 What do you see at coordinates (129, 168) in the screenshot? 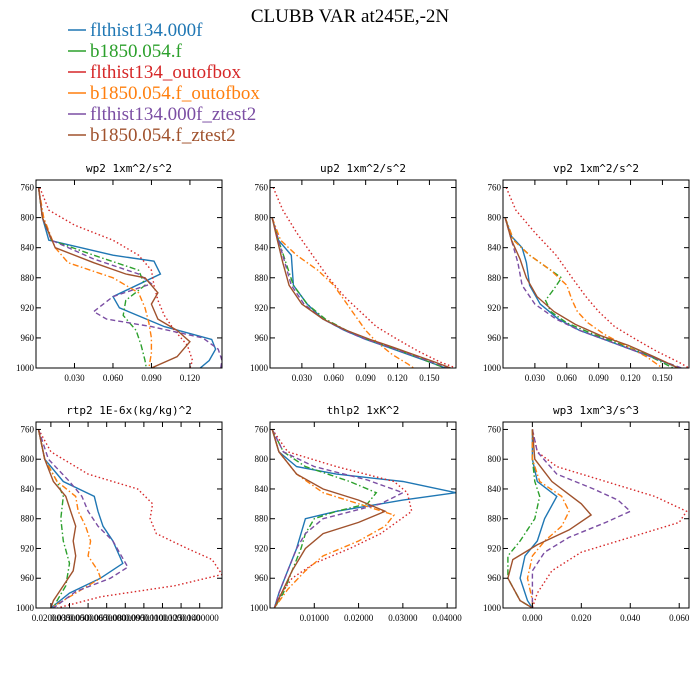
I see `panel-title: wp2 1xm^2/s^2` at bounding box center [129, 168].